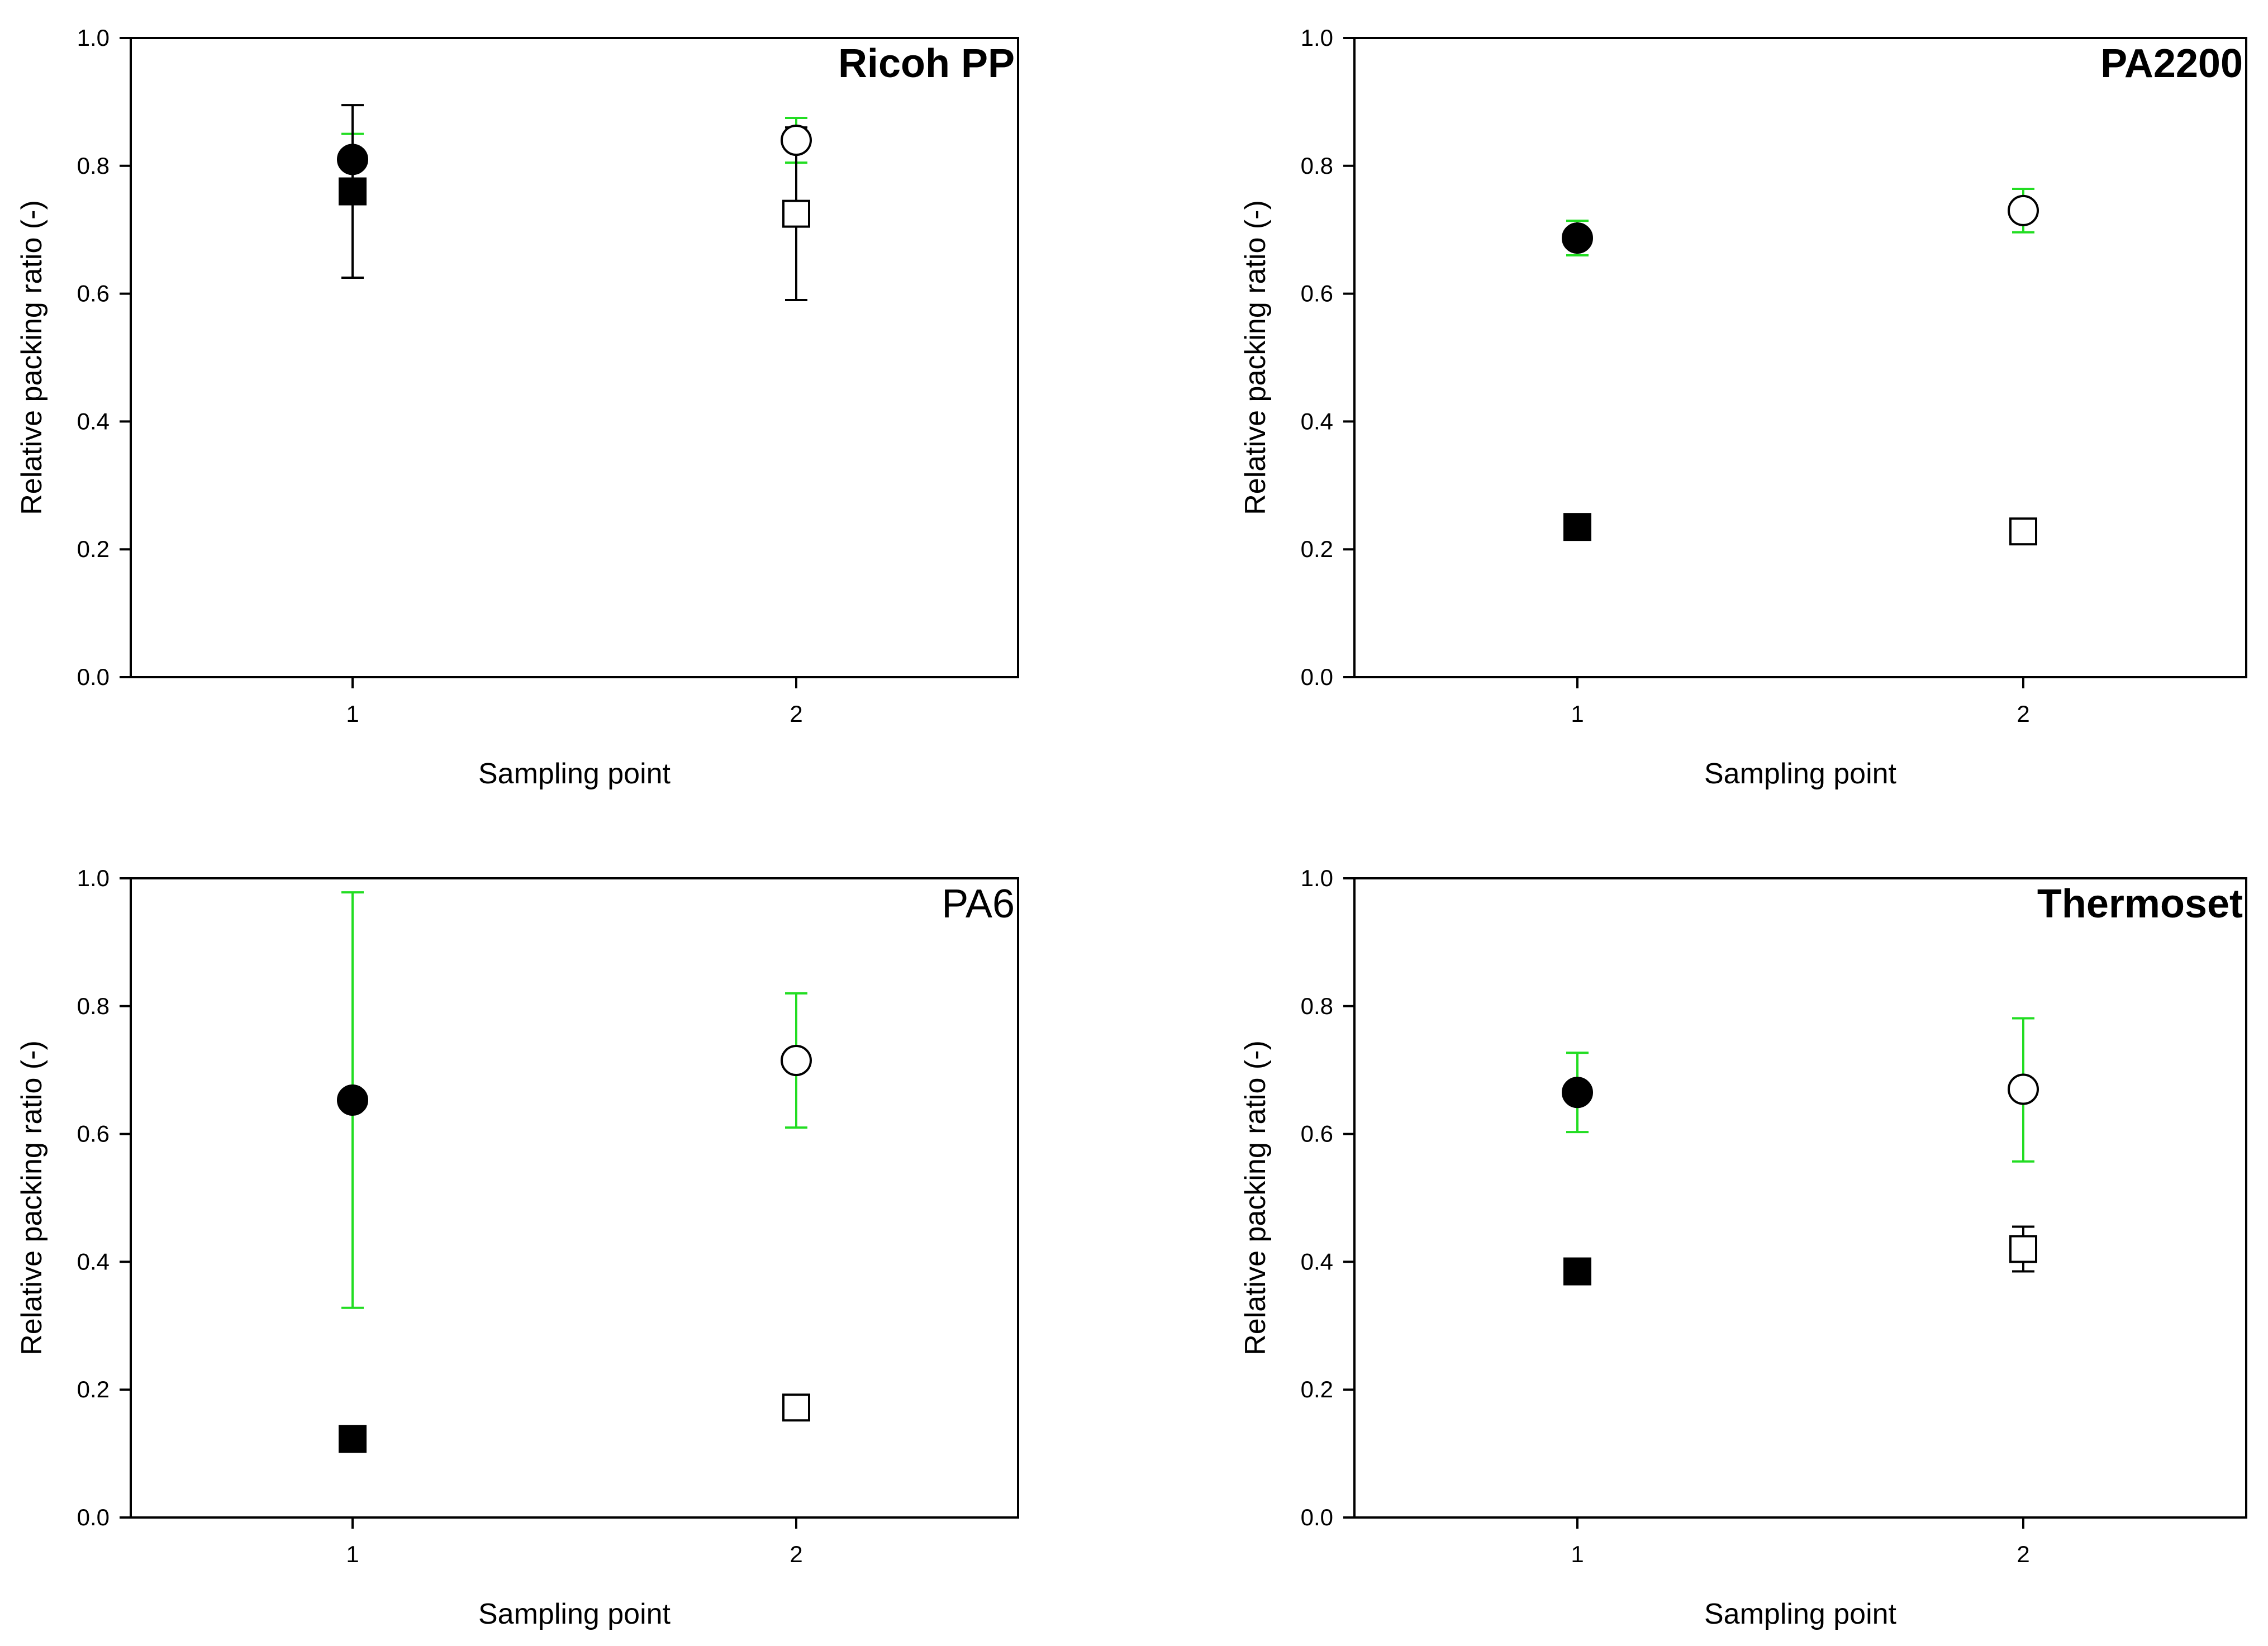 This screenshot has width=2268, height=1646. Describe the element at coordinates (2140, 904) in the screenshot. I see `panel-title: Thermoset` at that location.